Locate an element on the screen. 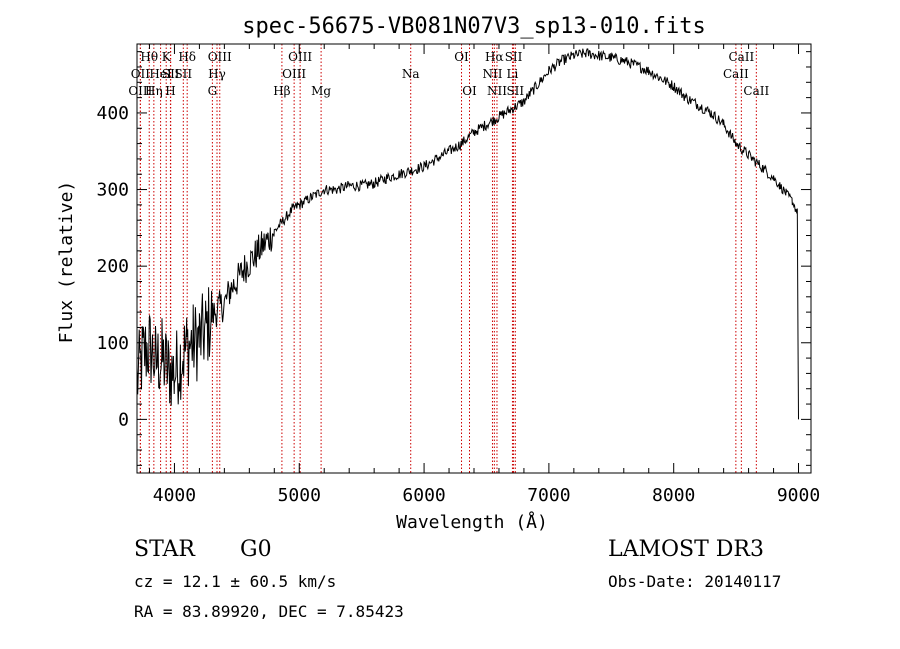 The width and height of the screenshot is (900, 649). line-label-12: G is located at coordinates (213, 91).